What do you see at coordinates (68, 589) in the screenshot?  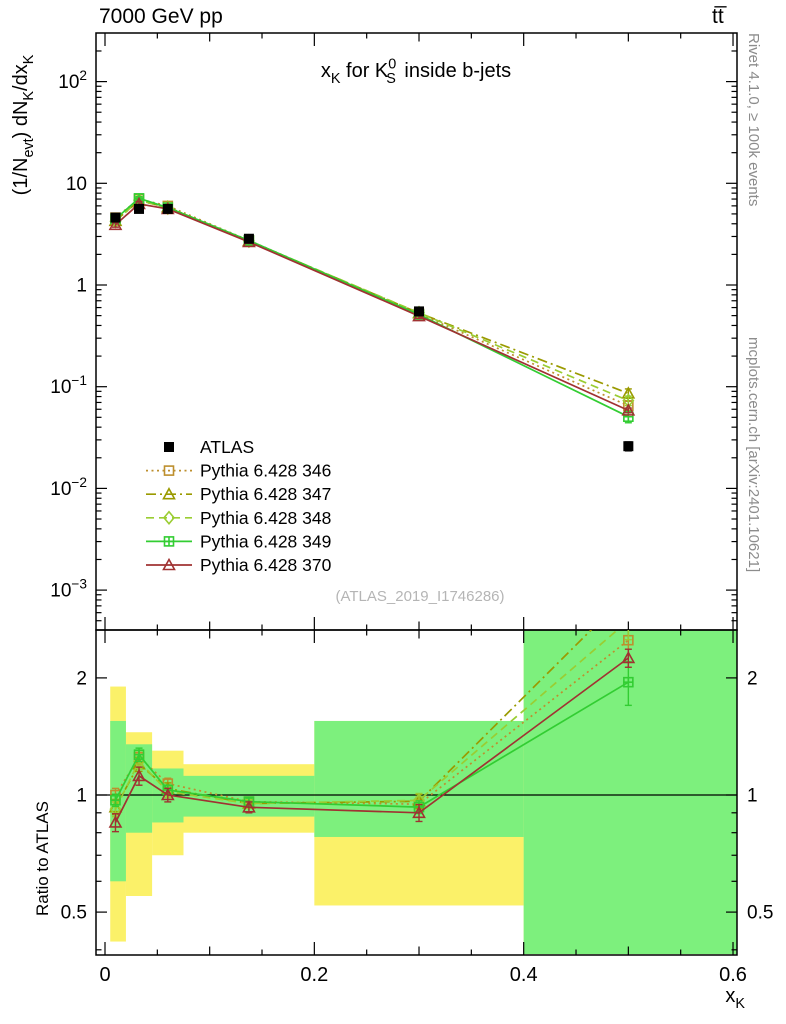 I see `svg-text: 10⁻³` at bounding box center [68, 589].